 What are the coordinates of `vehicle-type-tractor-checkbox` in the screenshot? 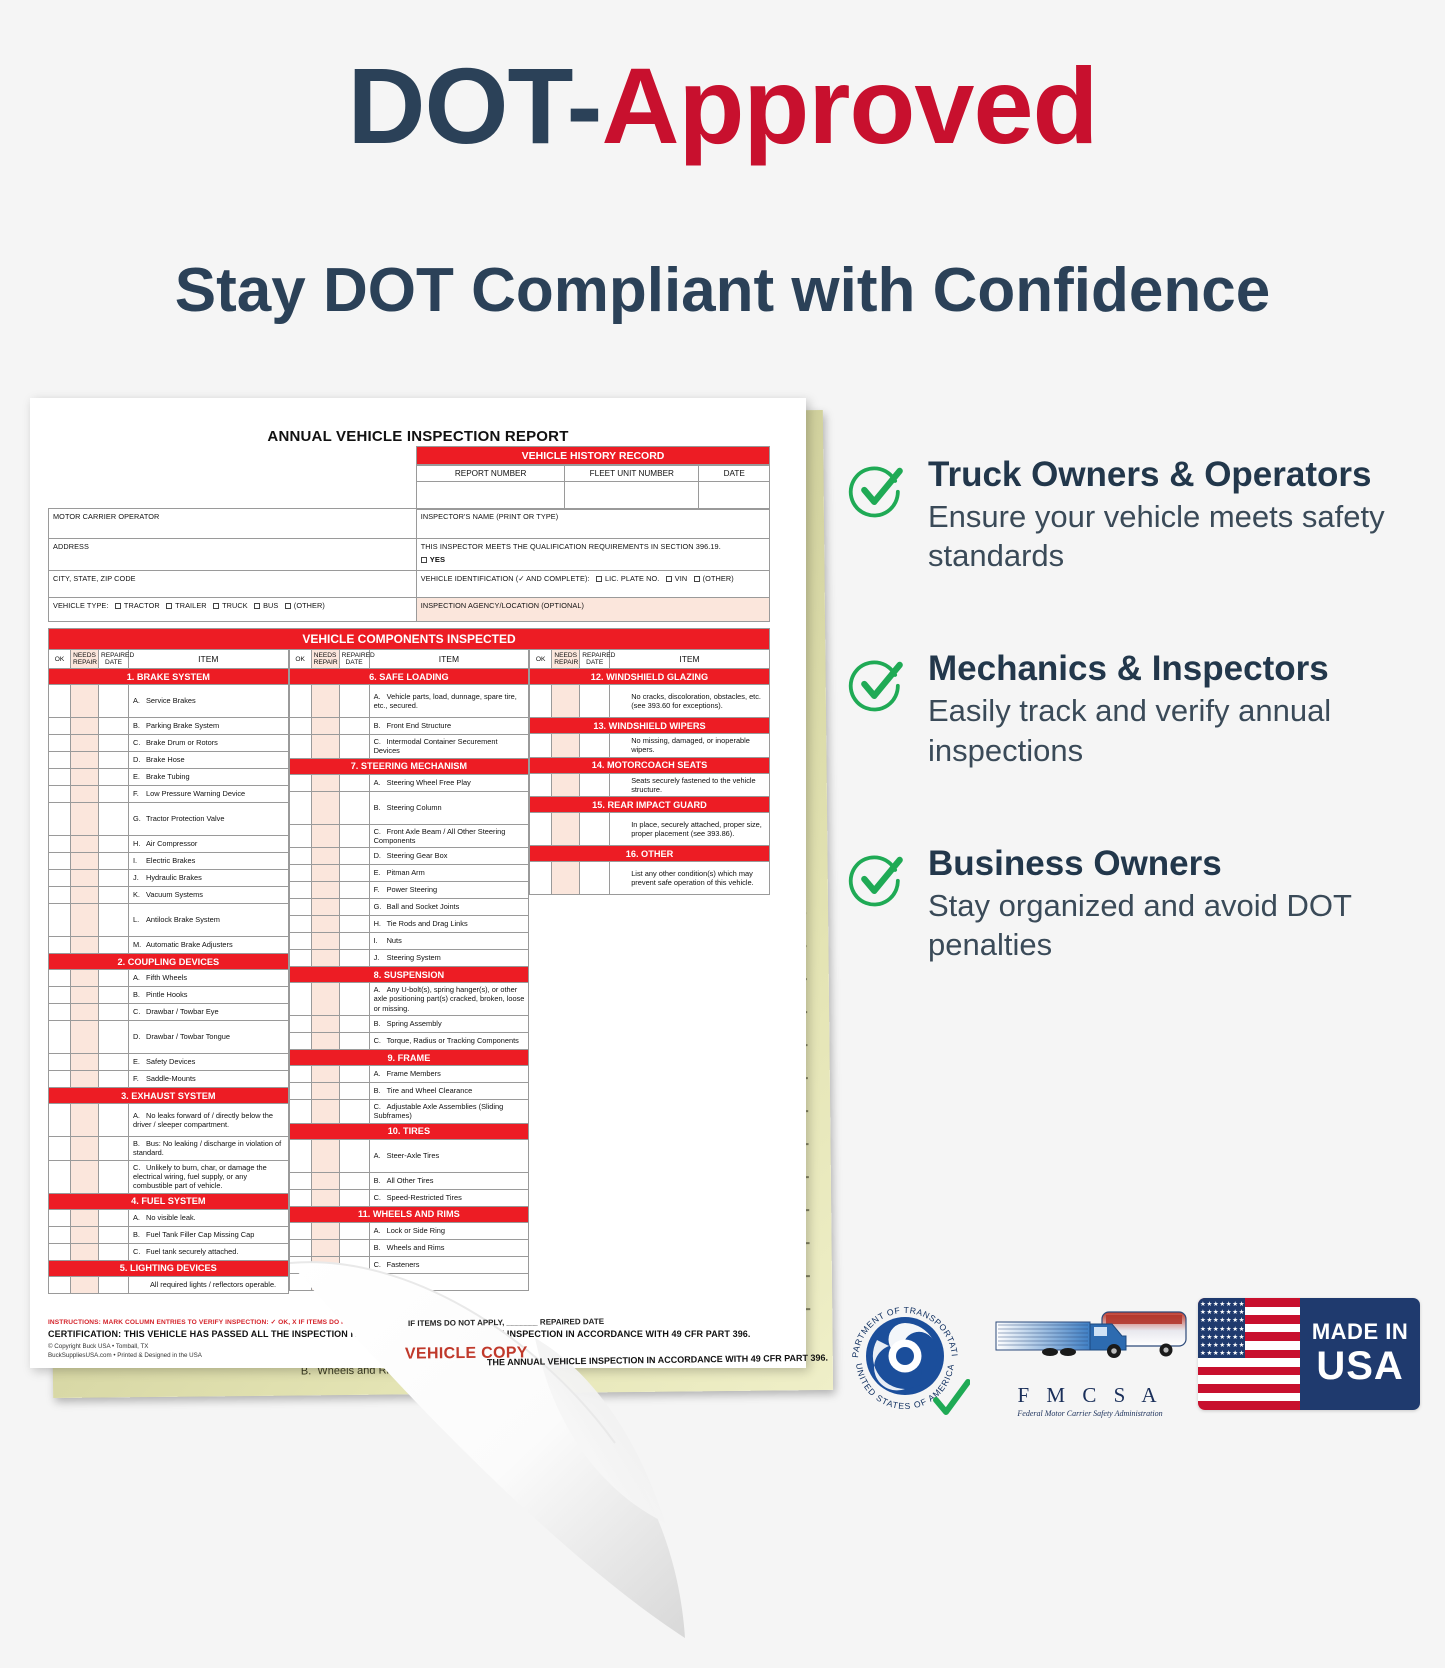 It's located at (117, 606).